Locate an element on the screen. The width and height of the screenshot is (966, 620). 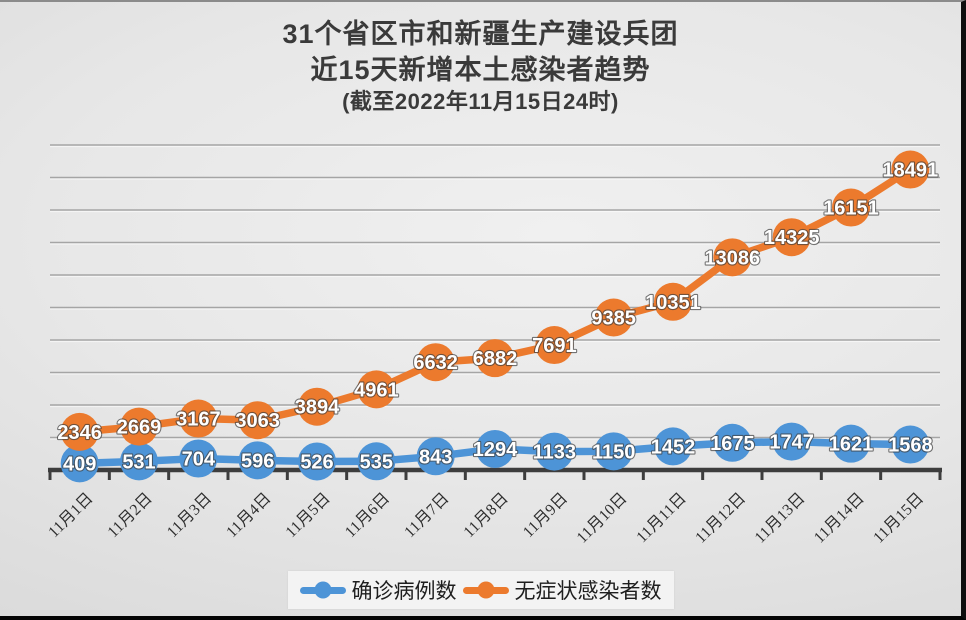
chart-legend: 确诊病例数 无症状感染者数 is located at coordinates (480, 590).